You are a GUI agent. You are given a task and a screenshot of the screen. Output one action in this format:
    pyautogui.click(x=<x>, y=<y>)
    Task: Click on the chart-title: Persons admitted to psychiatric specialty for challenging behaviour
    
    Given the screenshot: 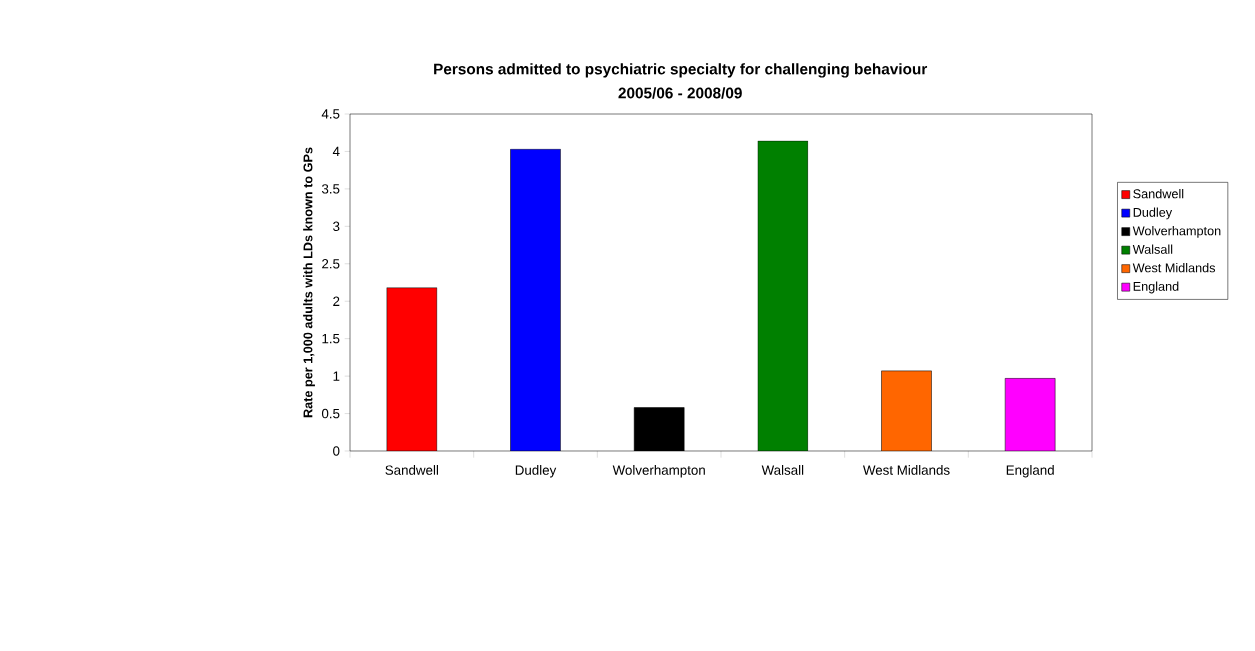 What is the action you would take?
    pyautogui.click(x=681, y=70)
    